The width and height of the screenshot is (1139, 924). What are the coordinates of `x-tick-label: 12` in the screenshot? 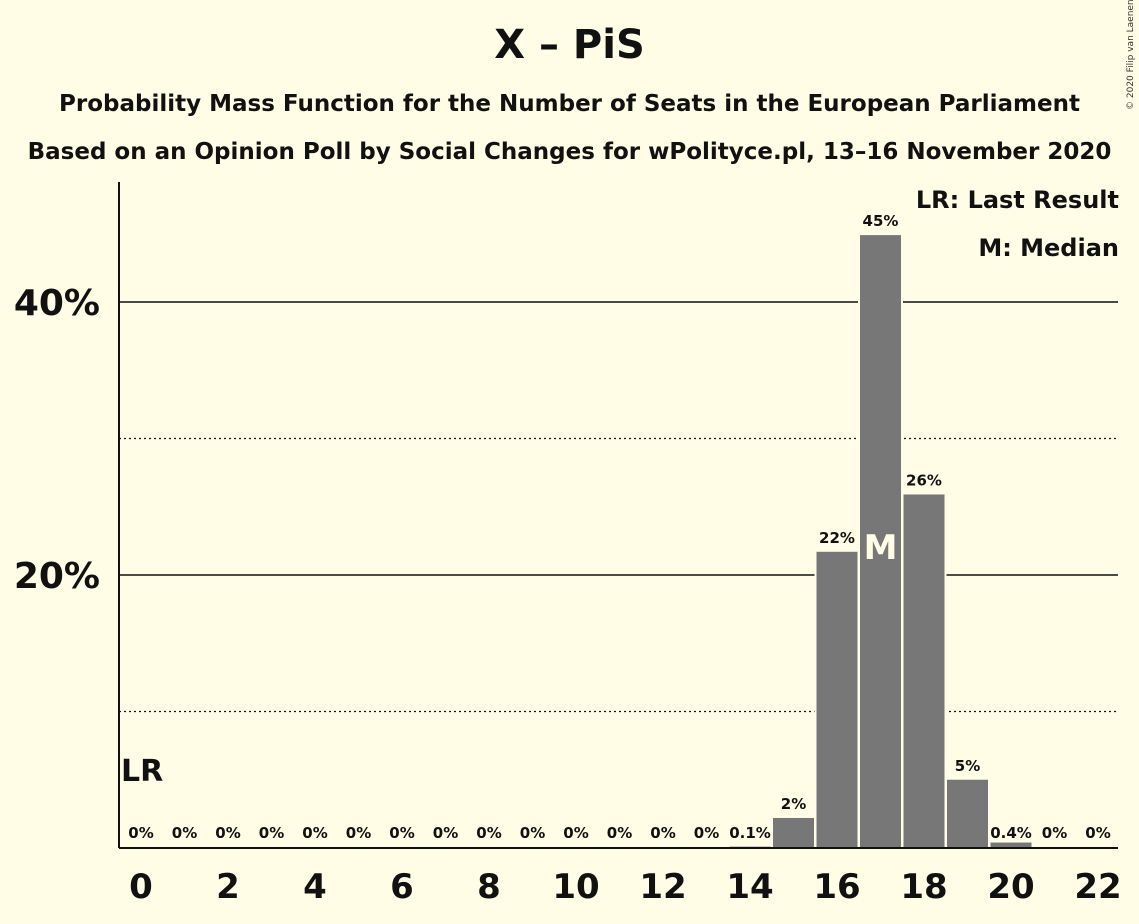 It's located at (662, 887).